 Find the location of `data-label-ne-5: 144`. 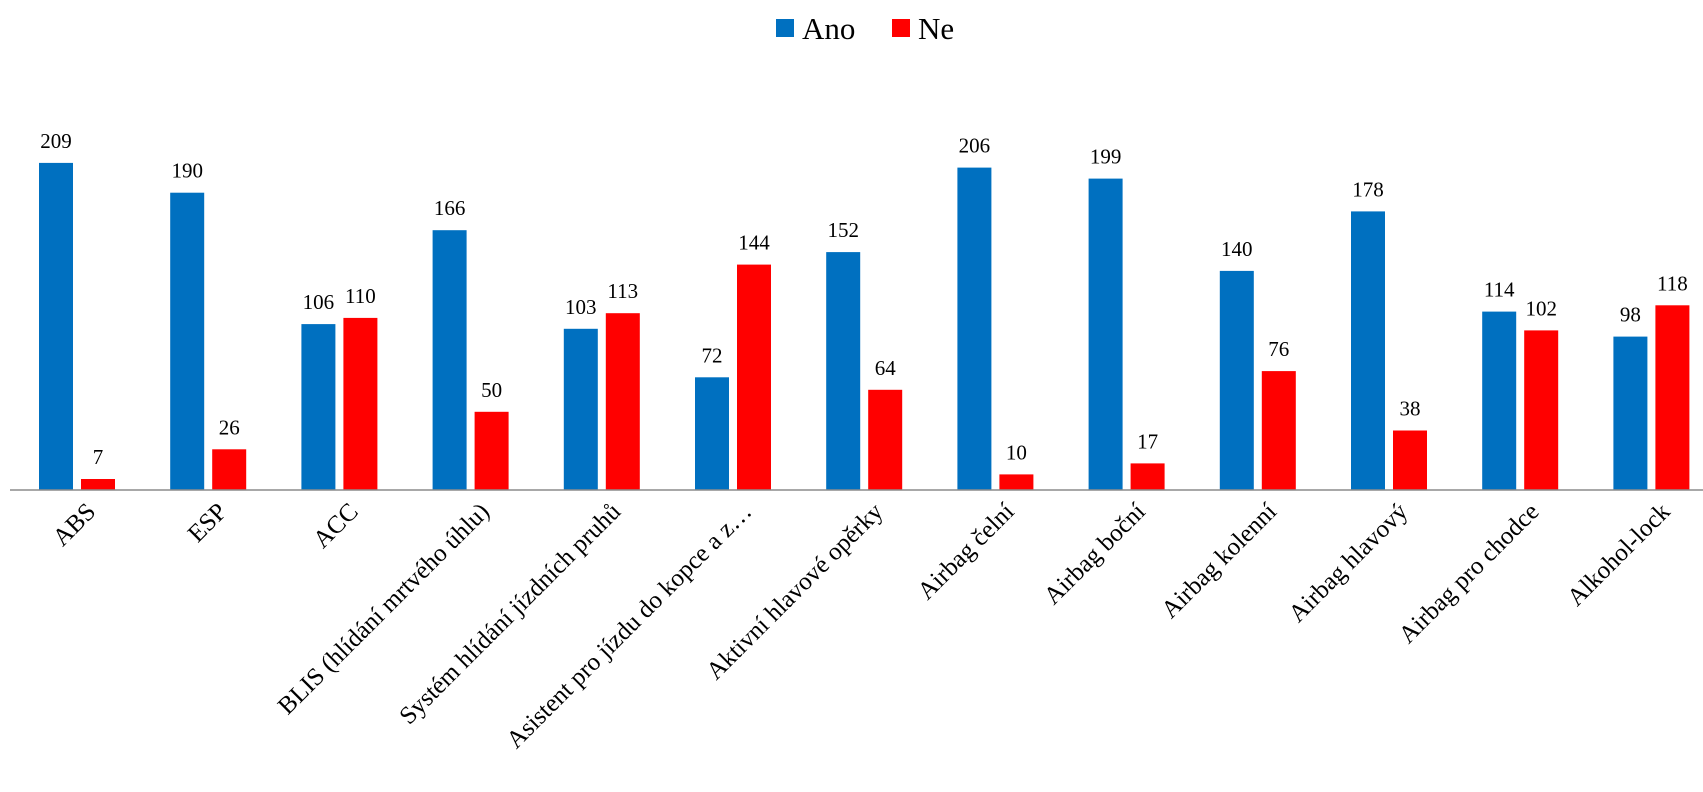

data-label-ne-5: 144 is located at coordinates (754, 243).